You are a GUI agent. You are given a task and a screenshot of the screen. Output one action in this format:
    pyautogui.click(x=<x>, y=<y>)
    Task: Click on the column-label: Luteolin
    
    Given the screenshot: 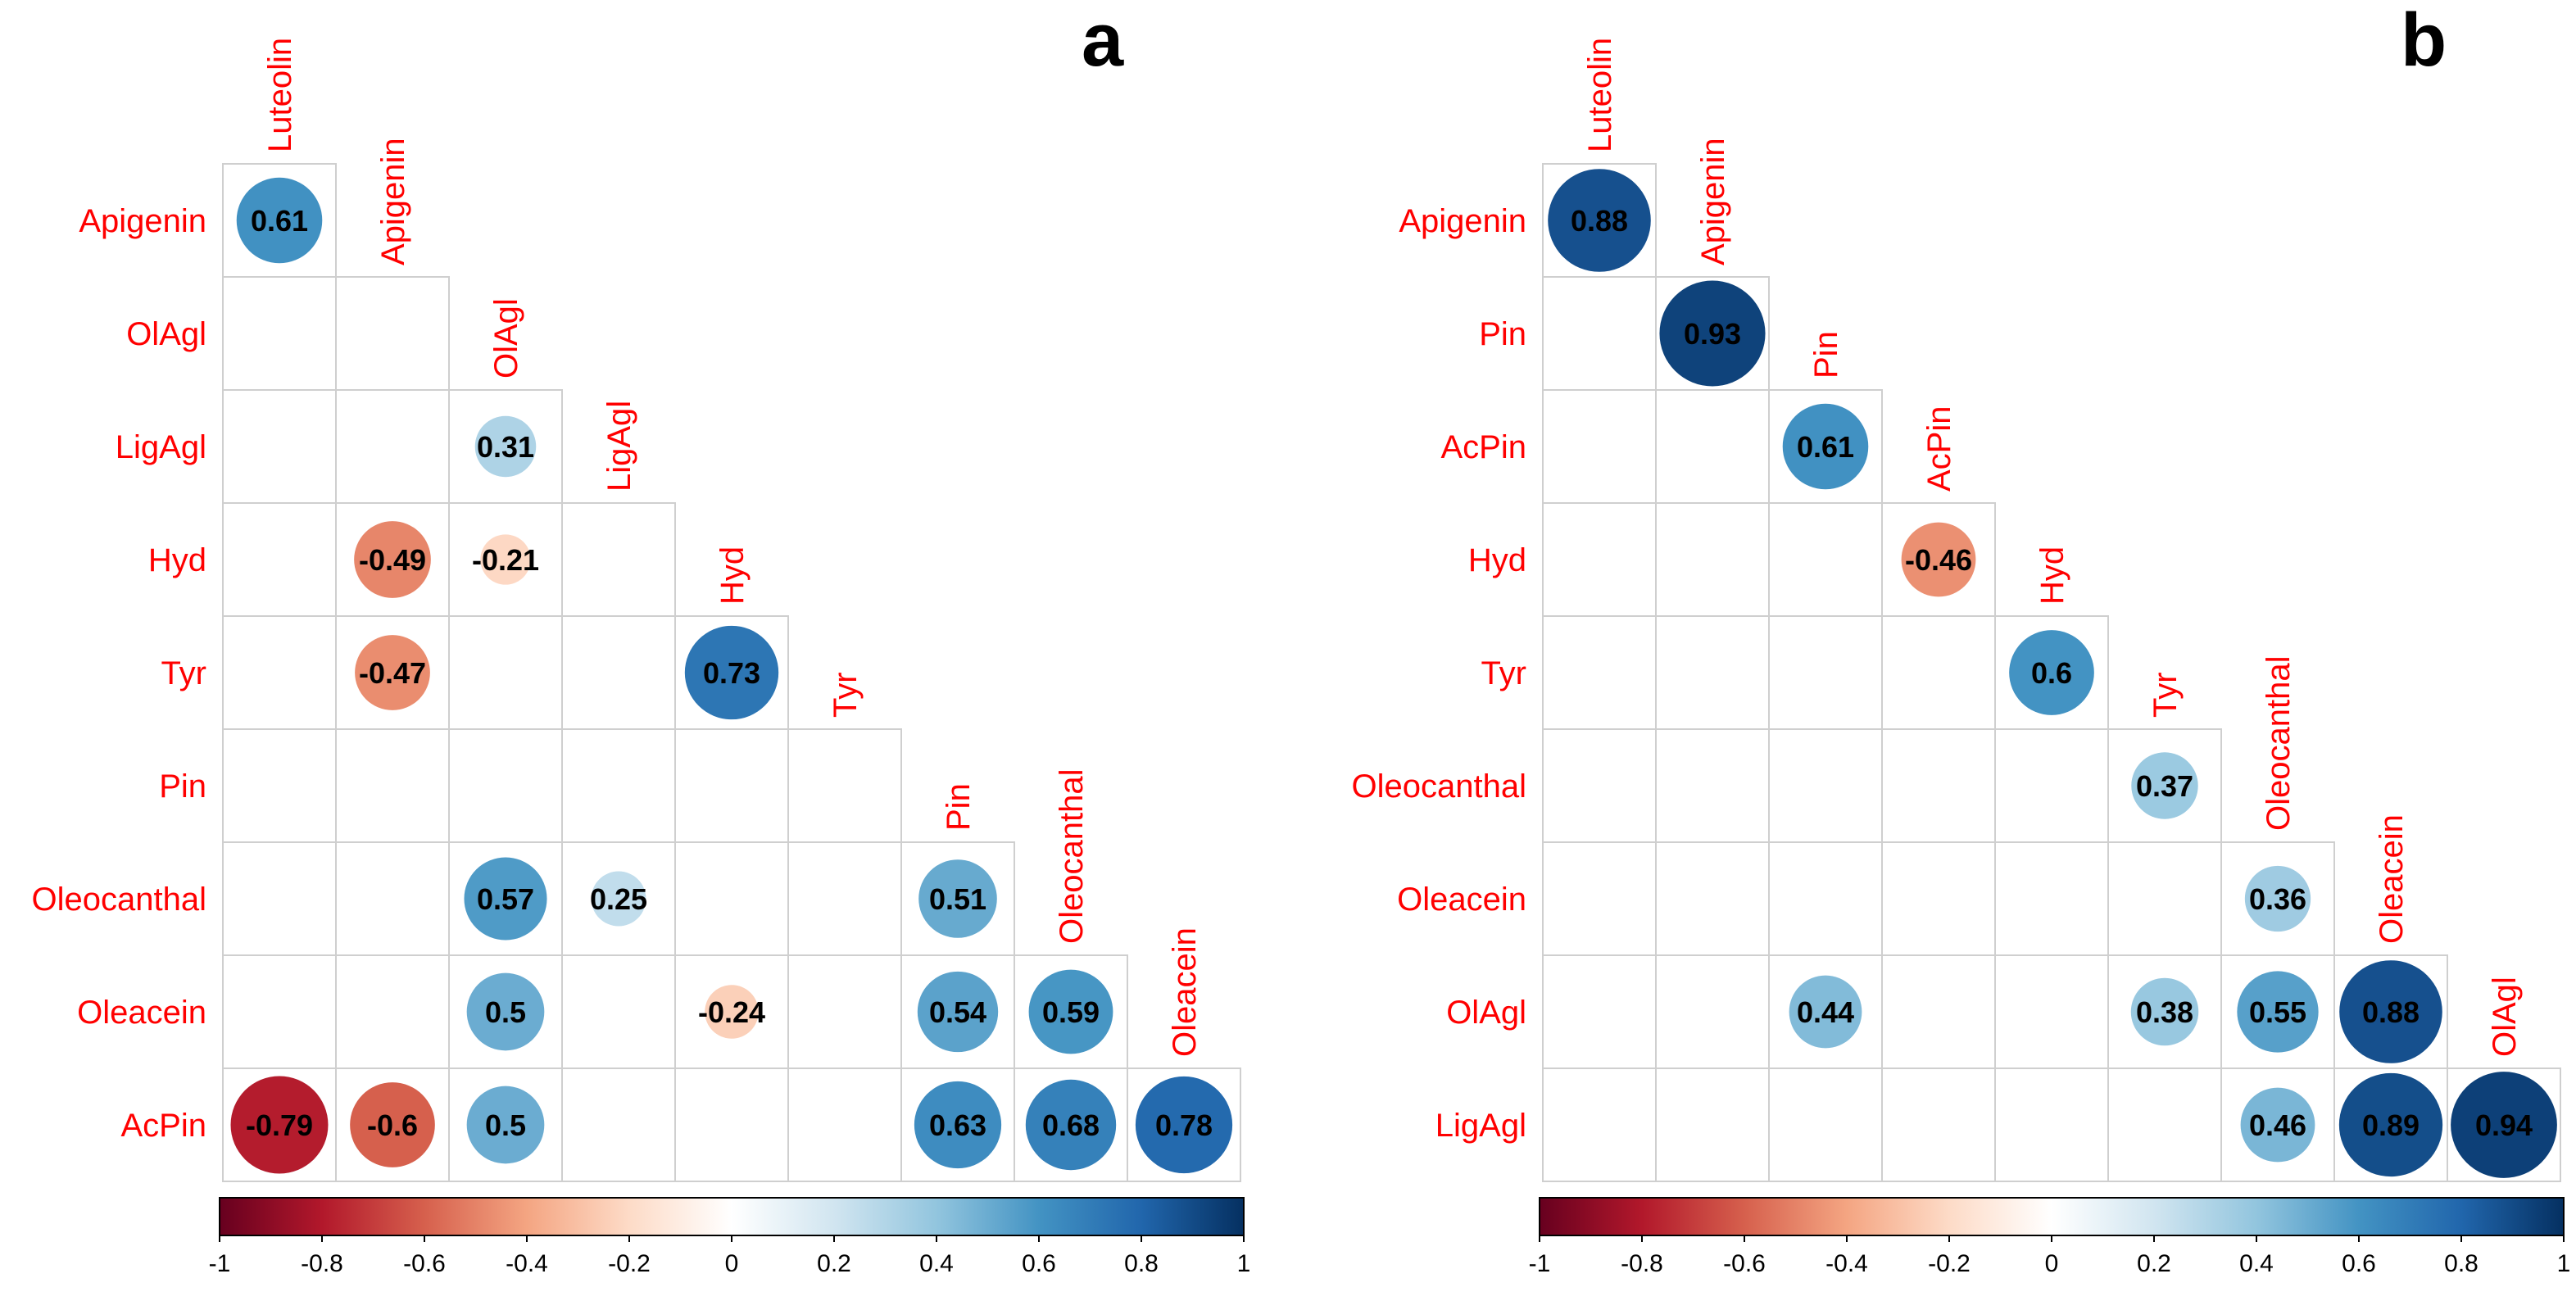 What is the action you would take?
    pyautogui.click(x=1600, y=95)
    